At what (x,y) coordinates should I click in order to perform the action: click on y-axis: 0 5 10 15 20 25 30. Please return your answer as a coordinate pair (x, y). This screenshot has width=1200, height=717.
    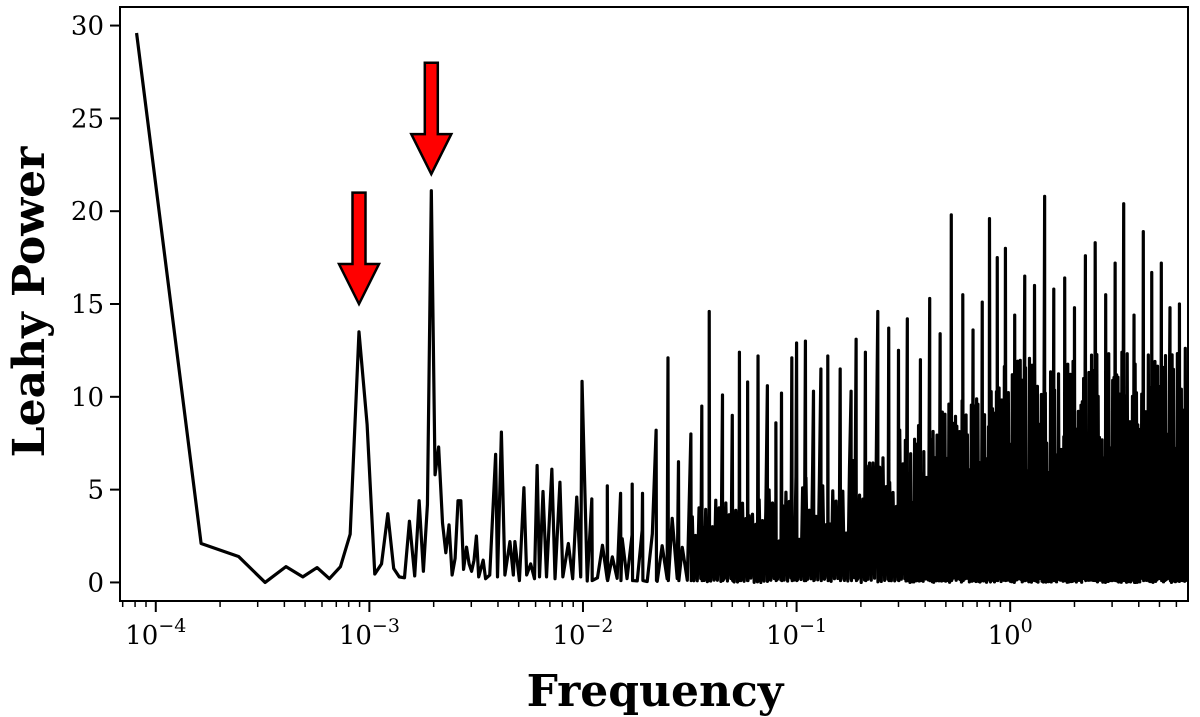
    Looking at the image, I should click on (95, 305).